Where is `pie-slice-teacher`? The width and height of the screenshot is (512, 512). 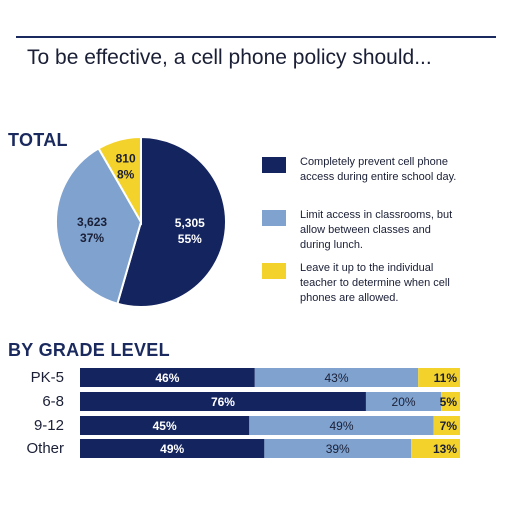
pie-slice-teacher is located at coordinates (119, 180).